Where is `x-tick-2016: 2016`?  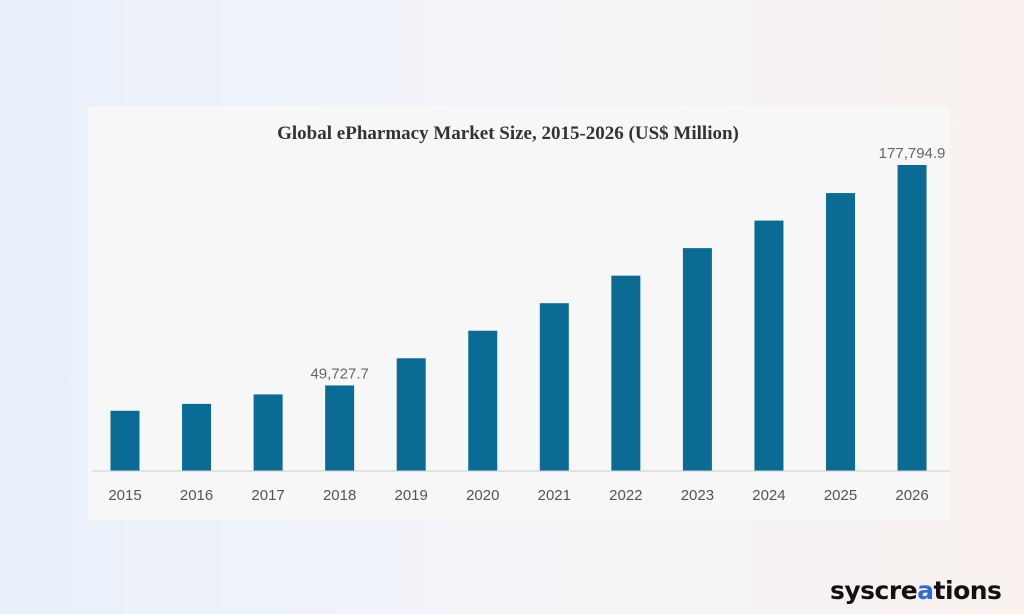
x-tick-2016: 2016 is located at coordinates (196, 495).